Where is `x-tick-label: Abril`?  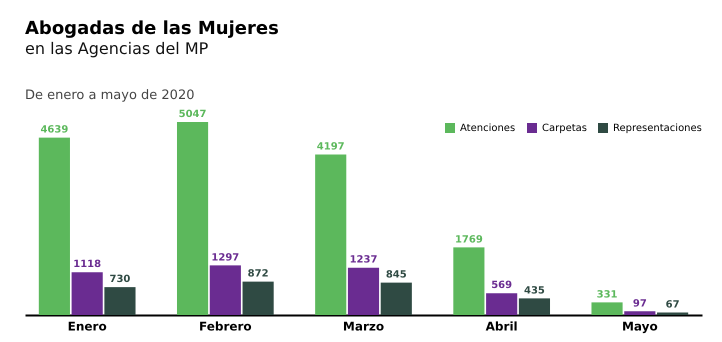 x-tick-label: Abril is located at coordinates (502, 327).